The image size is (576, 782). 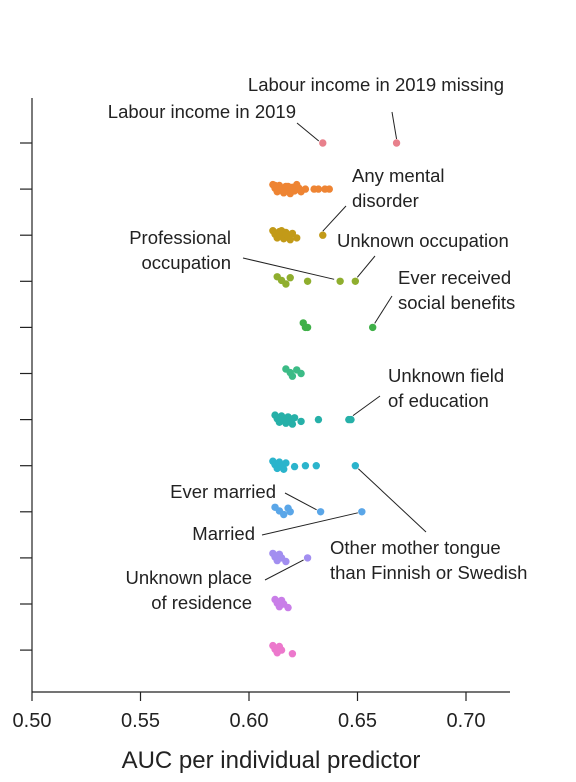 I want to click on annotation-label: Unknown occupation, so click(x=423, y=240).